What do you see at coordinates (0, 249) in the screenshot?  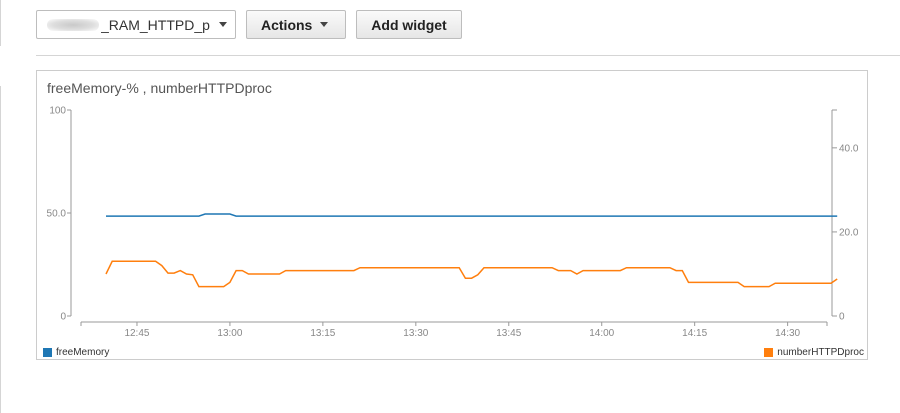 I see `left-panel-border-bottom` at bounding box center [0, 249].